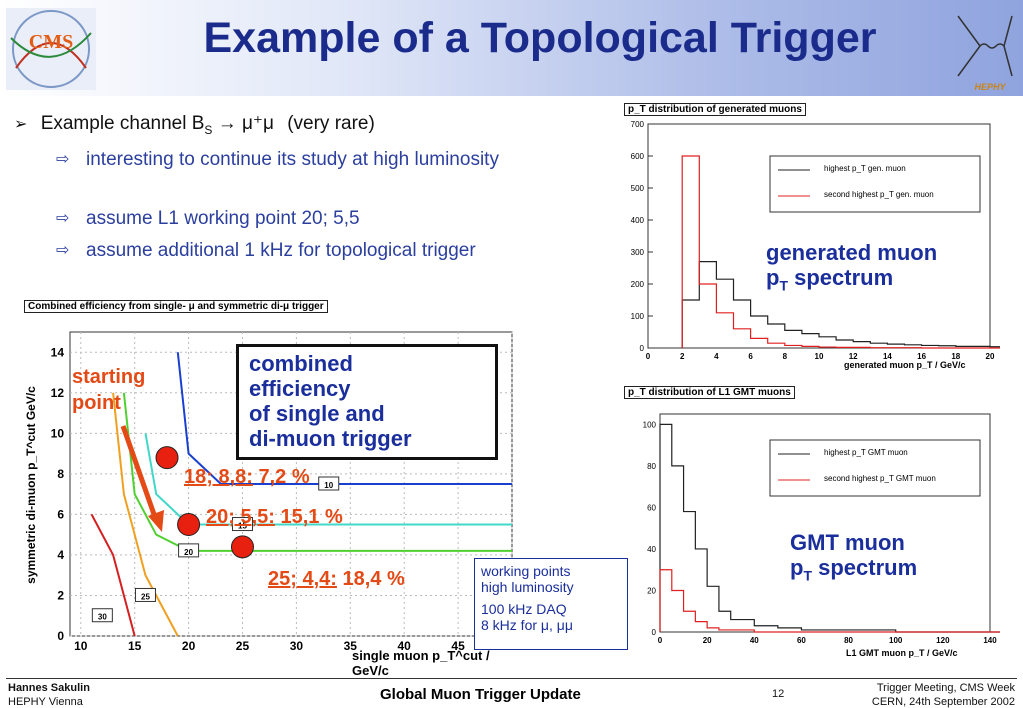 This screenshot has width=1023, height=708. What do you see at coordinates (638, 252) in the screenshot?
I see `y-tick-label: 300` at bounding box center [638, 252].